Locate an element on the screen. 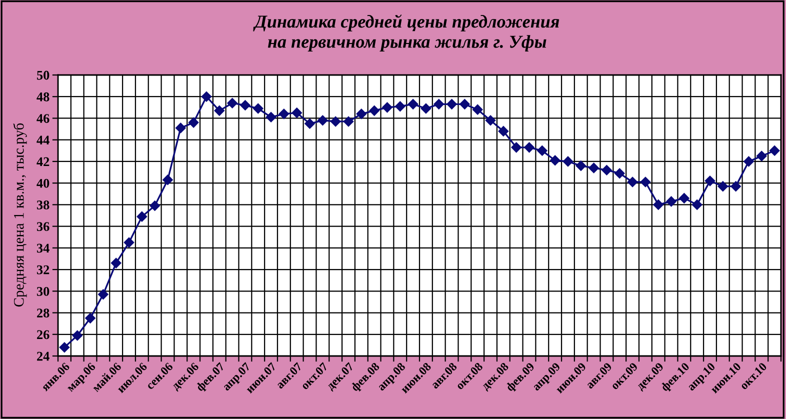 The width and height of the screenshot is (786, 419). y-tick-label: 50 is located at coordinates (43, 75).